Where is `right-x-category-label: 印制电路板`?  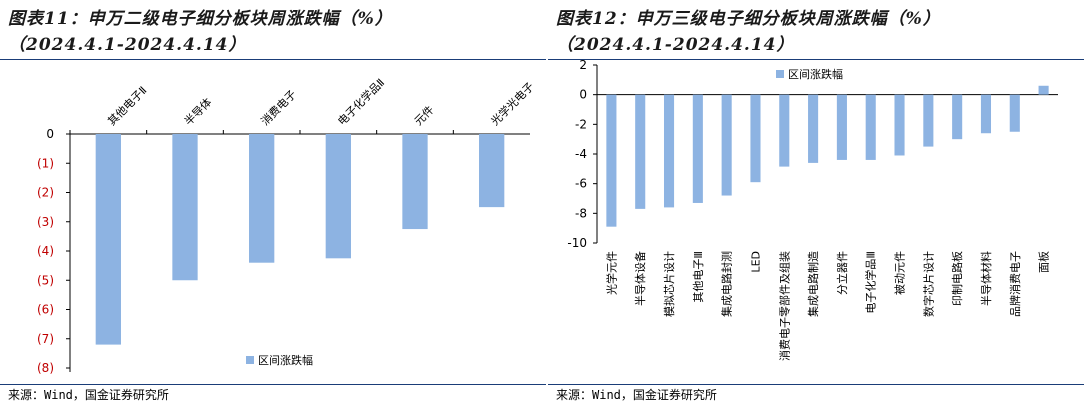 right-x-category-label: 印制电路板 is located at coordinates (957, 278).